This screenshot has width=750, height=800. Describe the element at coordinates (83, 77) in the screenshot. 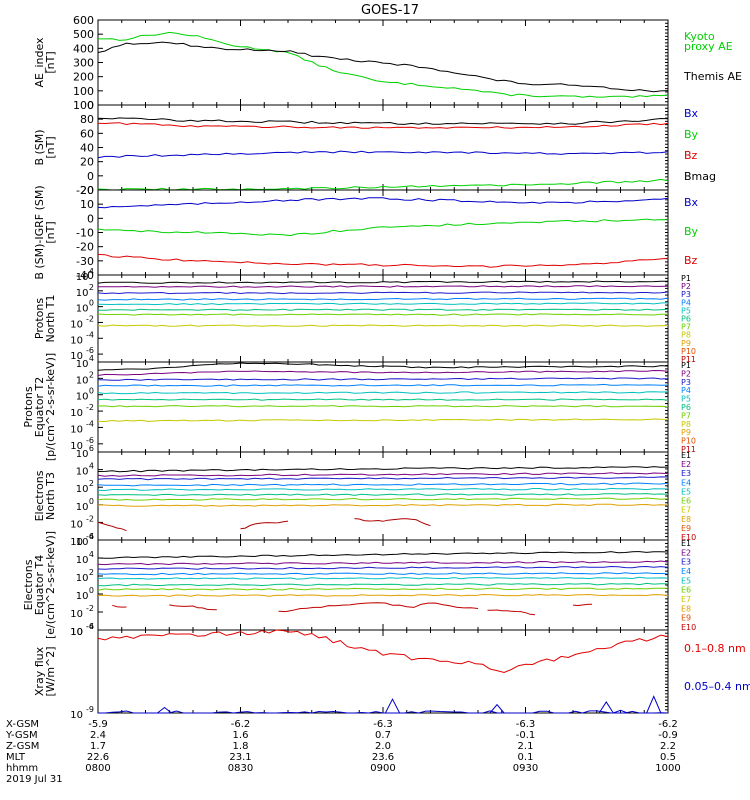

I see `y-tick-label: 200` at that location.